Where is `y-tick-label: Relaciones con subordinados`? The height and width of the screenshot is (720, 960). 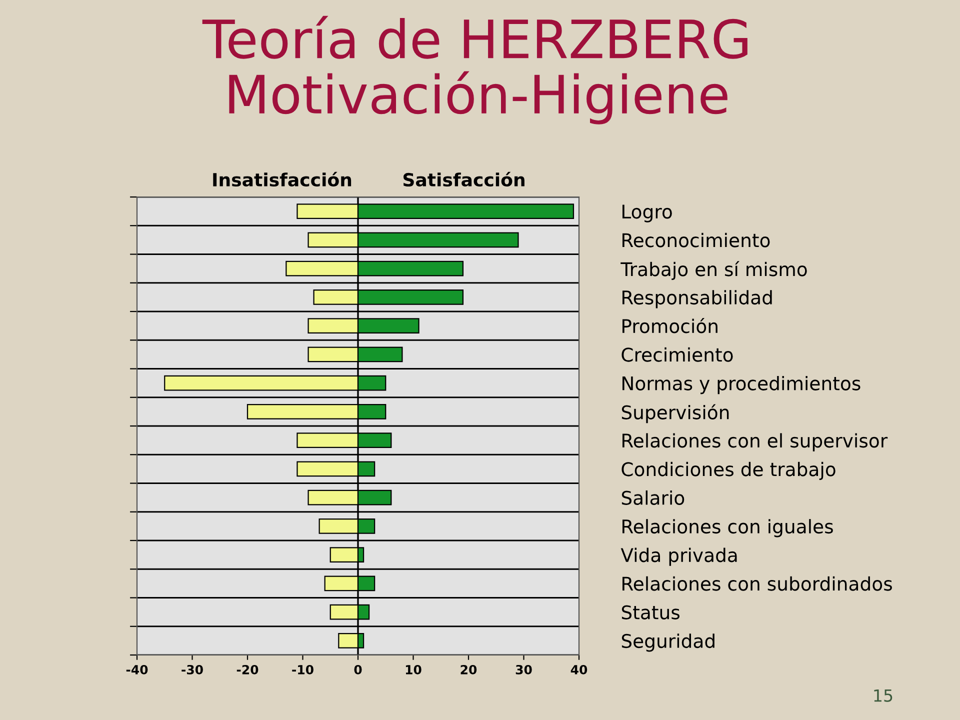 y-tick-label: Relaciones con subordinados is located at coordinates (757, 583).